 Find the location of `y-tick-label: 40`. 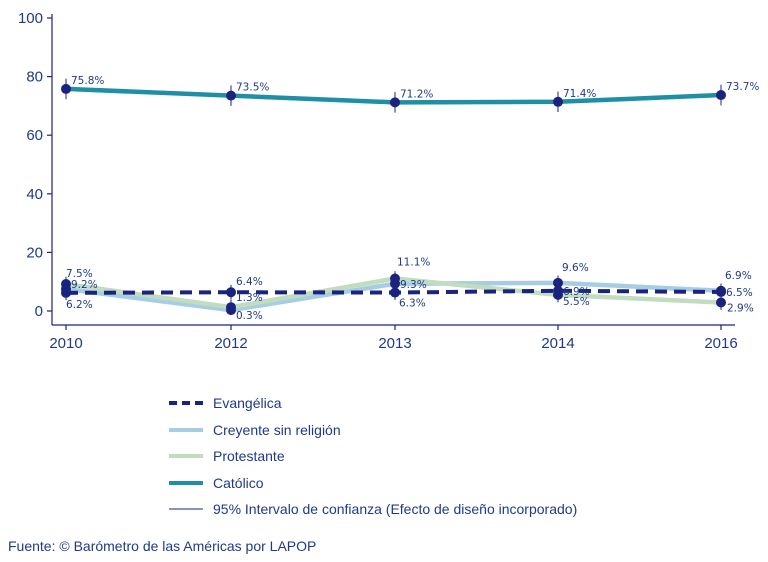

y-tick-label: 40 is located at coordinates (34, 194).